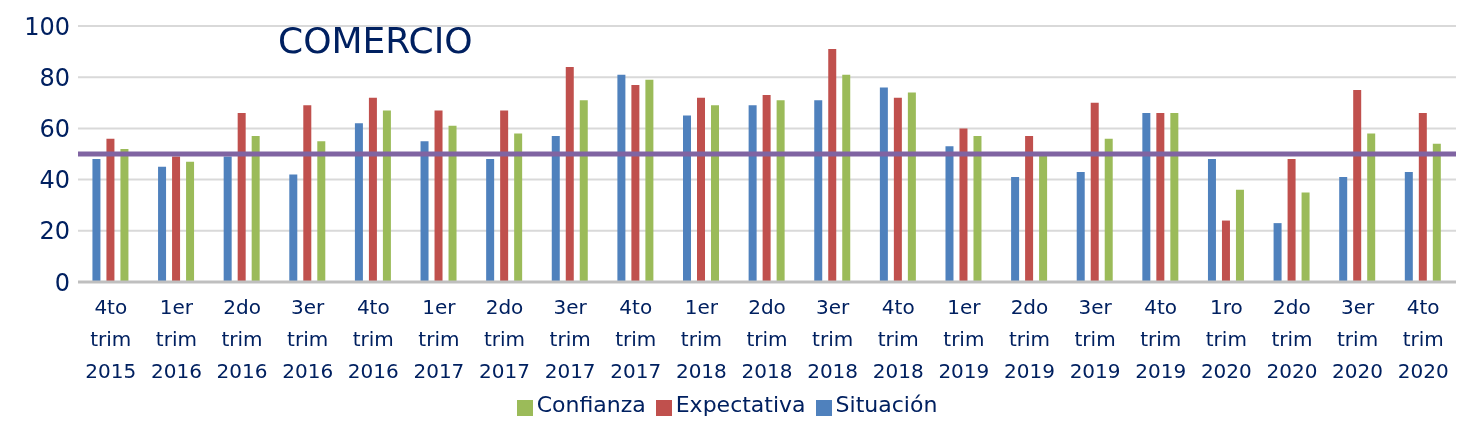  Describe the element at coordinates (47, 26) in the screenshot. I see `y-tick-label: 100` at that location.